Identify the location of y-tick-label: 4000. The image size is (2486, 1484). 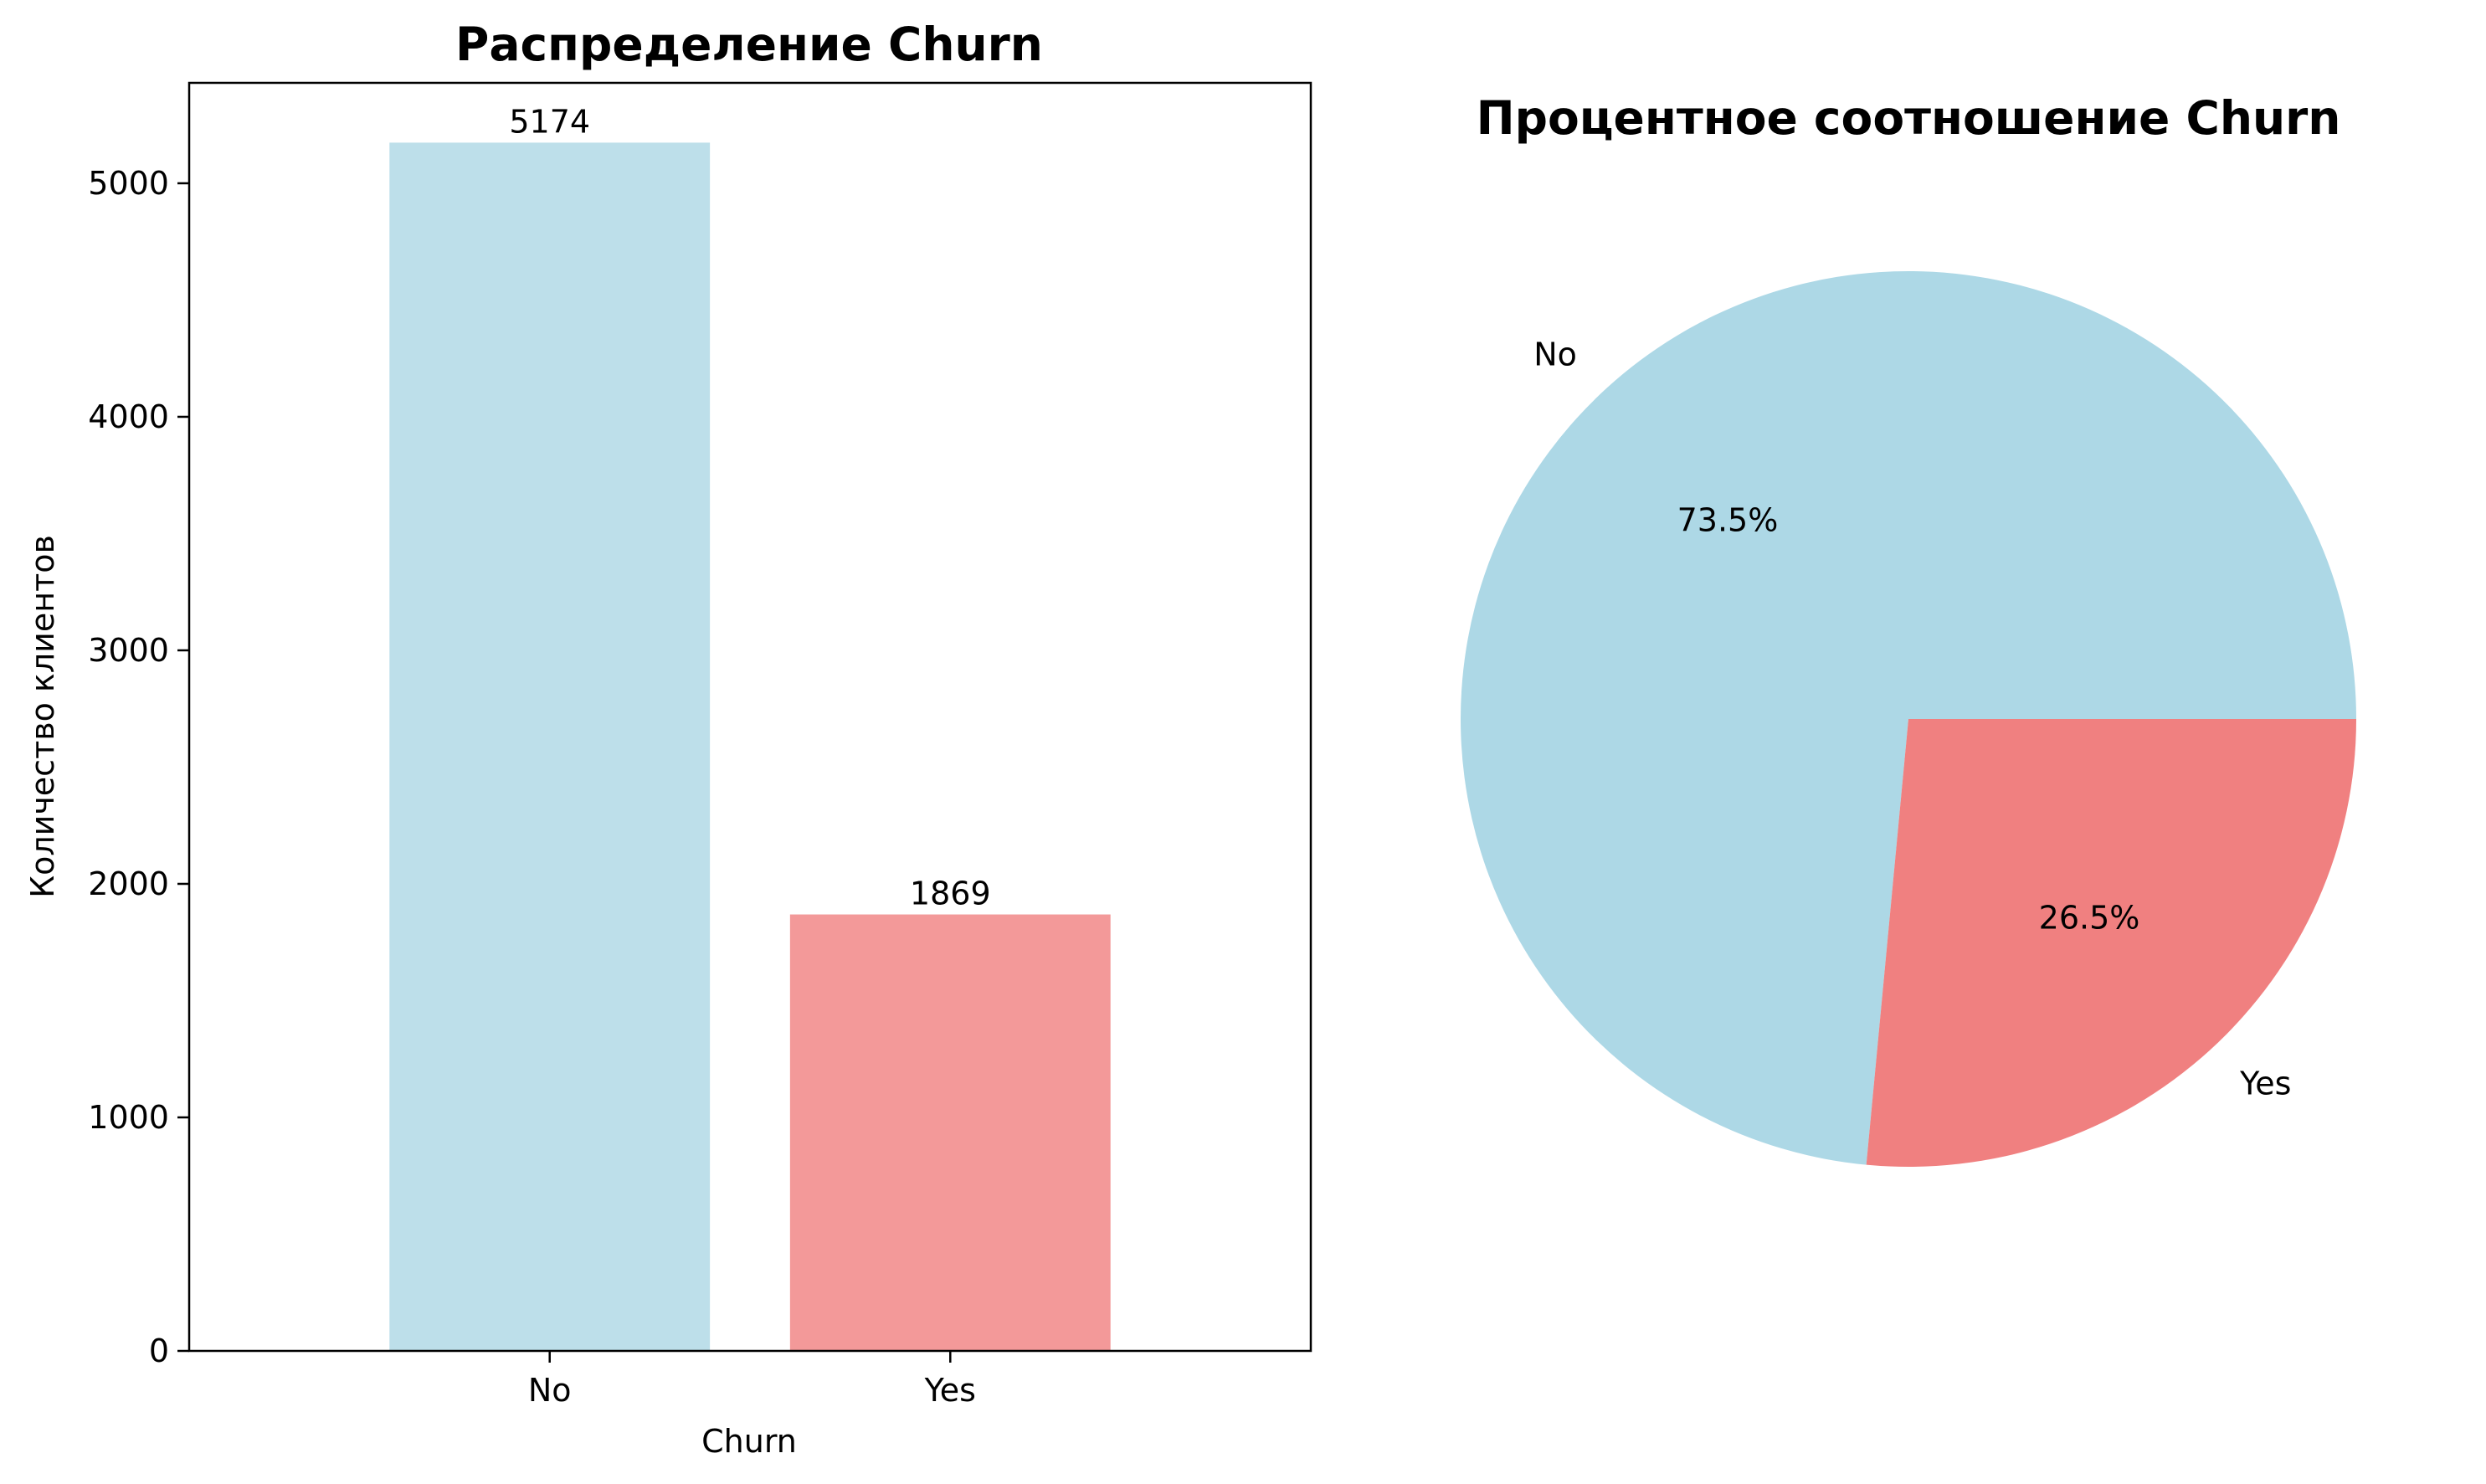
(128, 416).